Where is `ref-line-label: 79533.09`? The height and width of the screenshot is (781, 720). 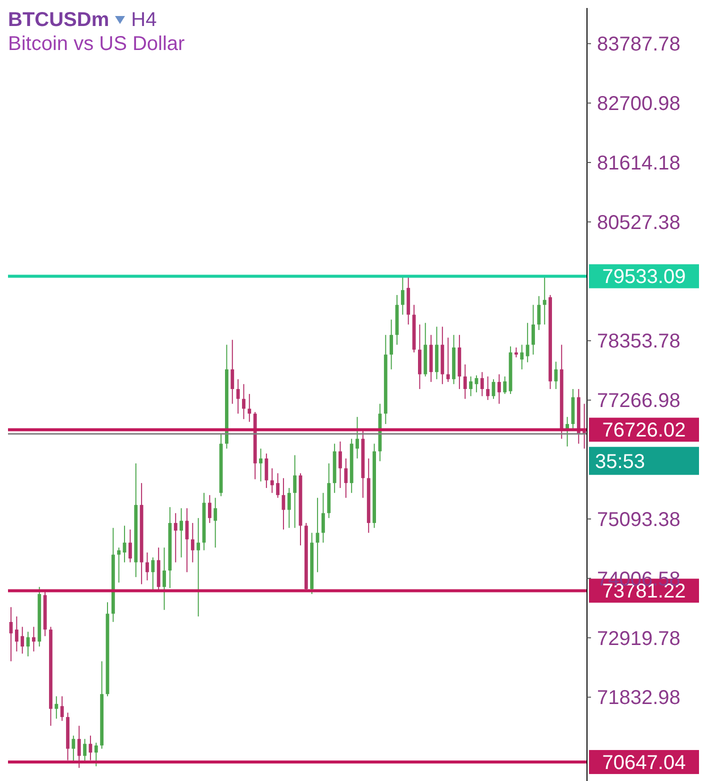 ref-line-label: 79533.09 is located at coordinates (644, 277).